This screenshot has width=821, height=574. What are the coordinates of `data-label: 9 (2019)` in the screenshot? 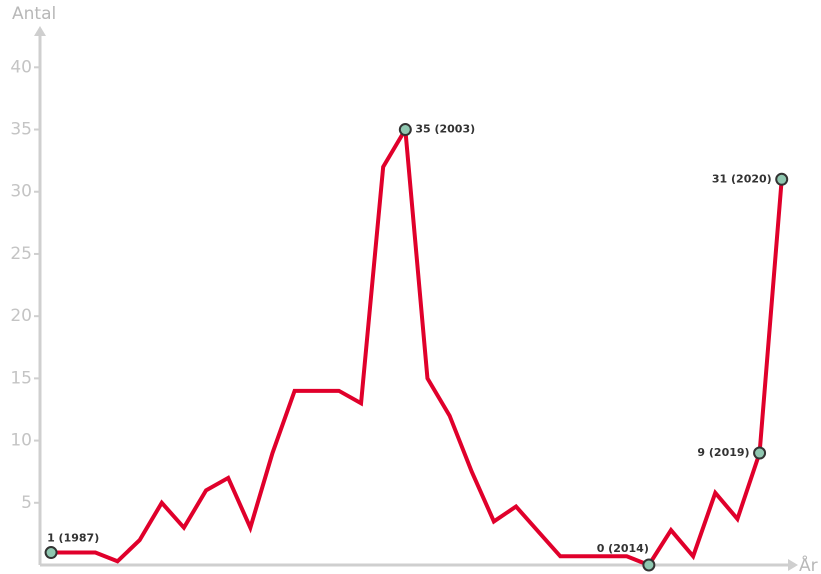 It's located at (723, 452).